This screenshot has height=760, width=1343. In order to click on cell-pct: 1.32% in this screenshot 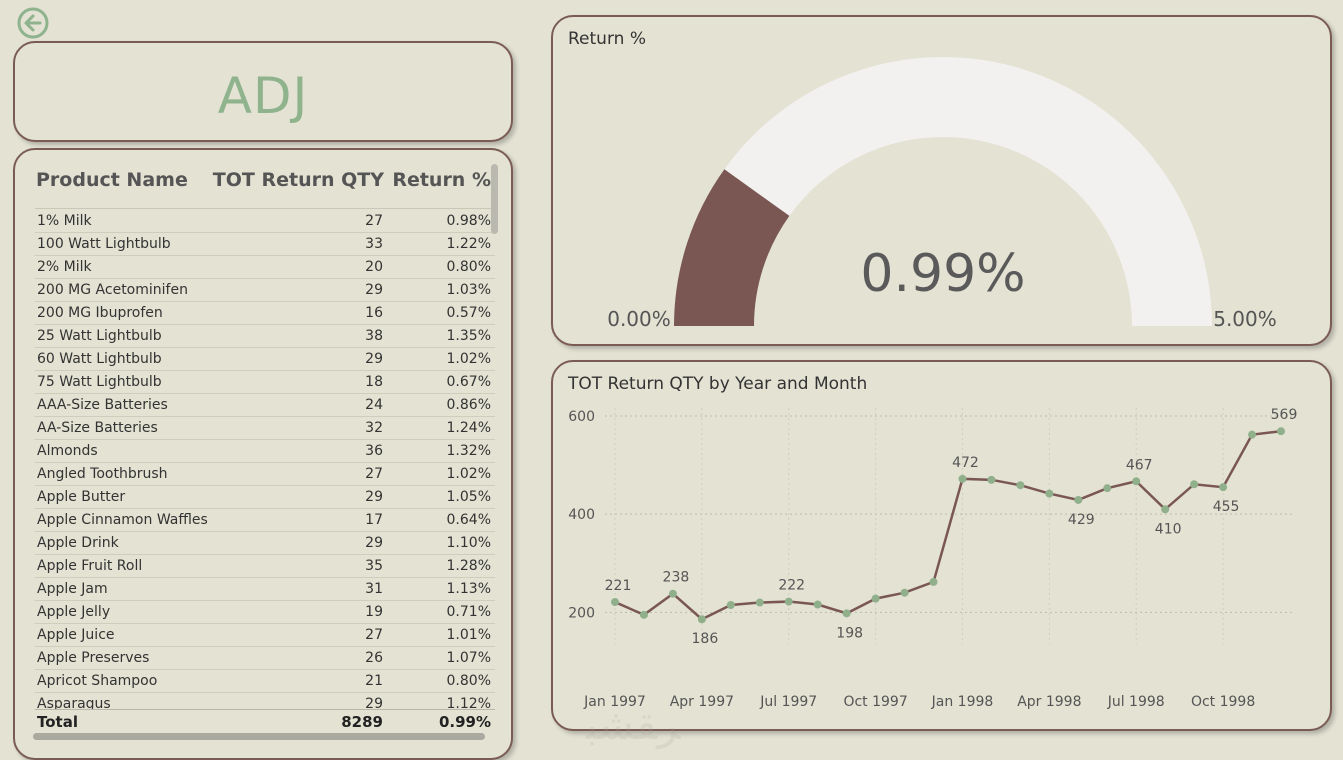, I will do `click(468, 451)`.